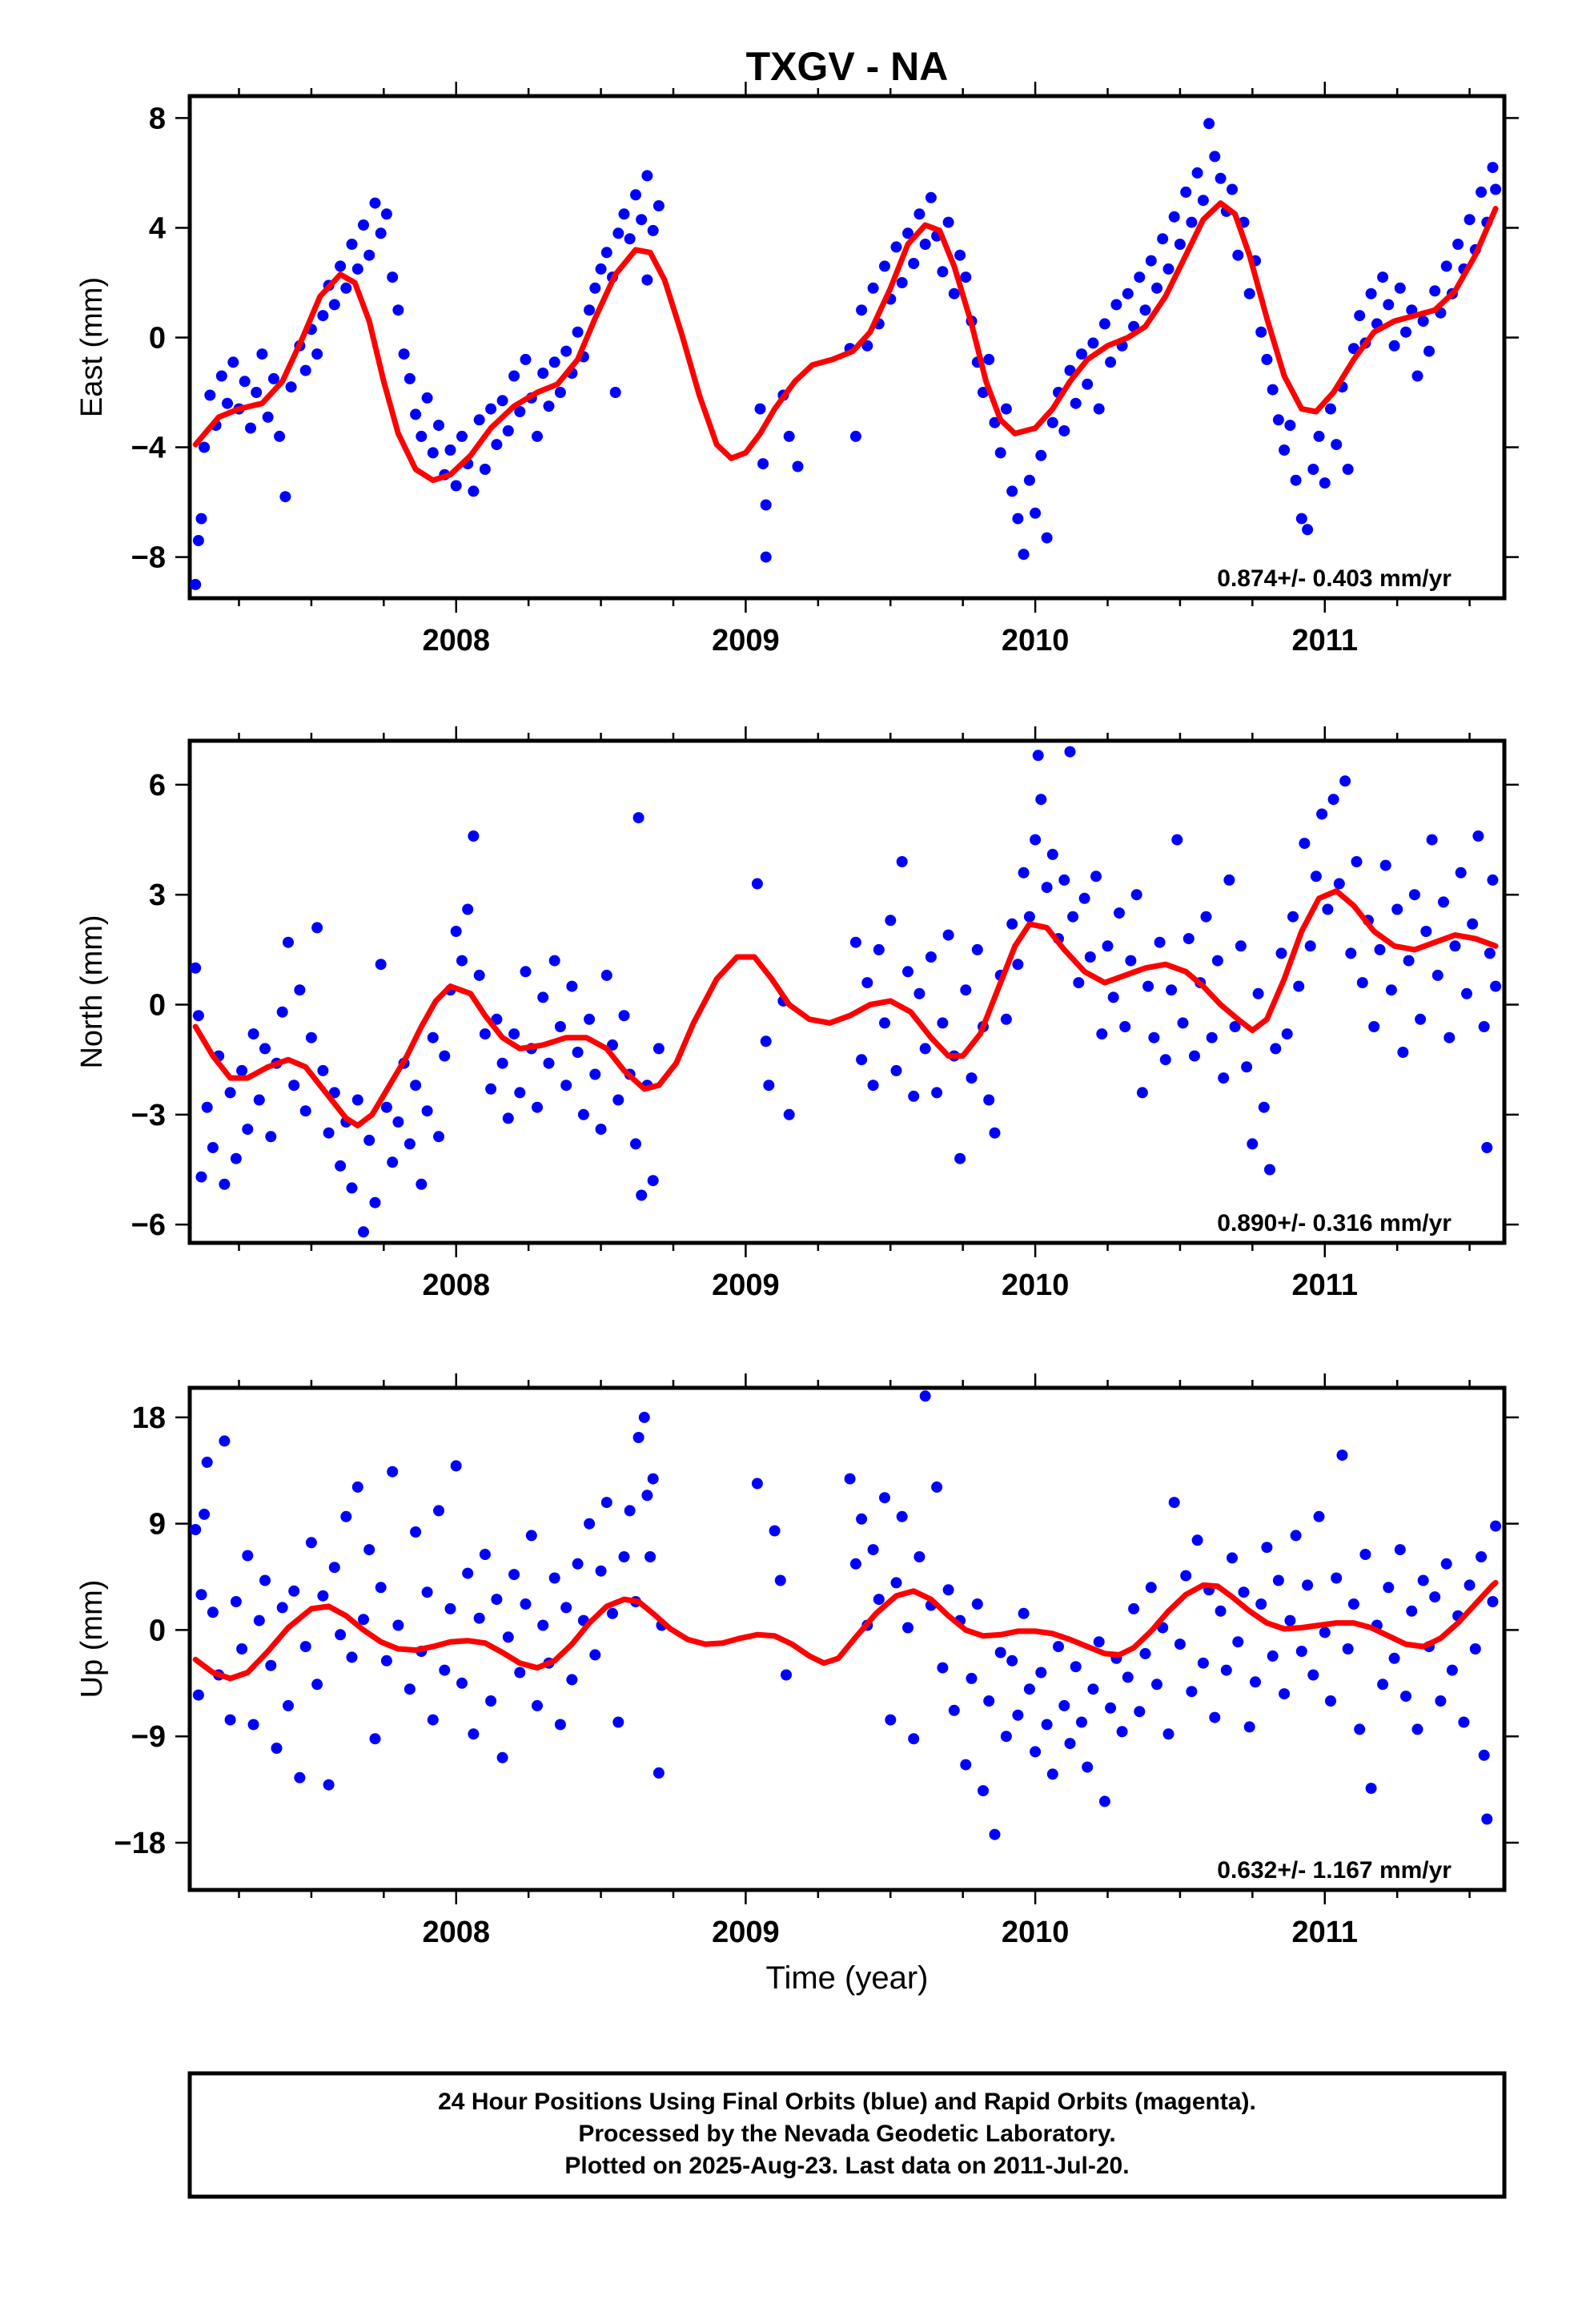 The height and width of the screenshot is (2324, 1582). What do you see at coordinates (92, 347) in the screenshot?
I see `east-y-axis-title: East (mm)` at bounding box center [92, 347].